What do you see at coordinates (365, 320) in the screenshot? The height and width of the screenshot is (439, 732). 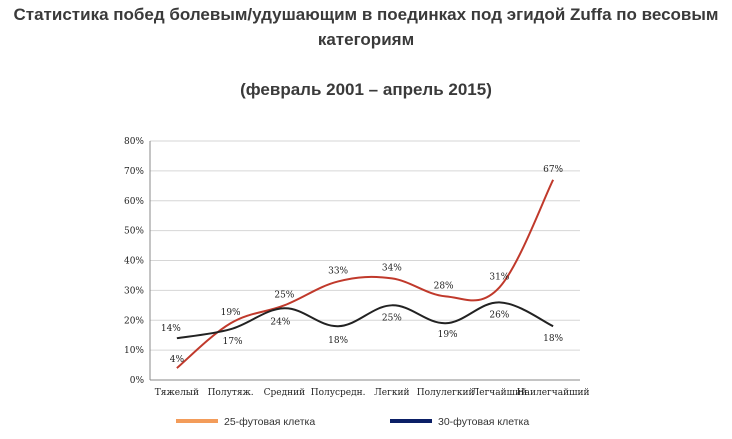 I see `series-line` at bounding box center [365, 320].